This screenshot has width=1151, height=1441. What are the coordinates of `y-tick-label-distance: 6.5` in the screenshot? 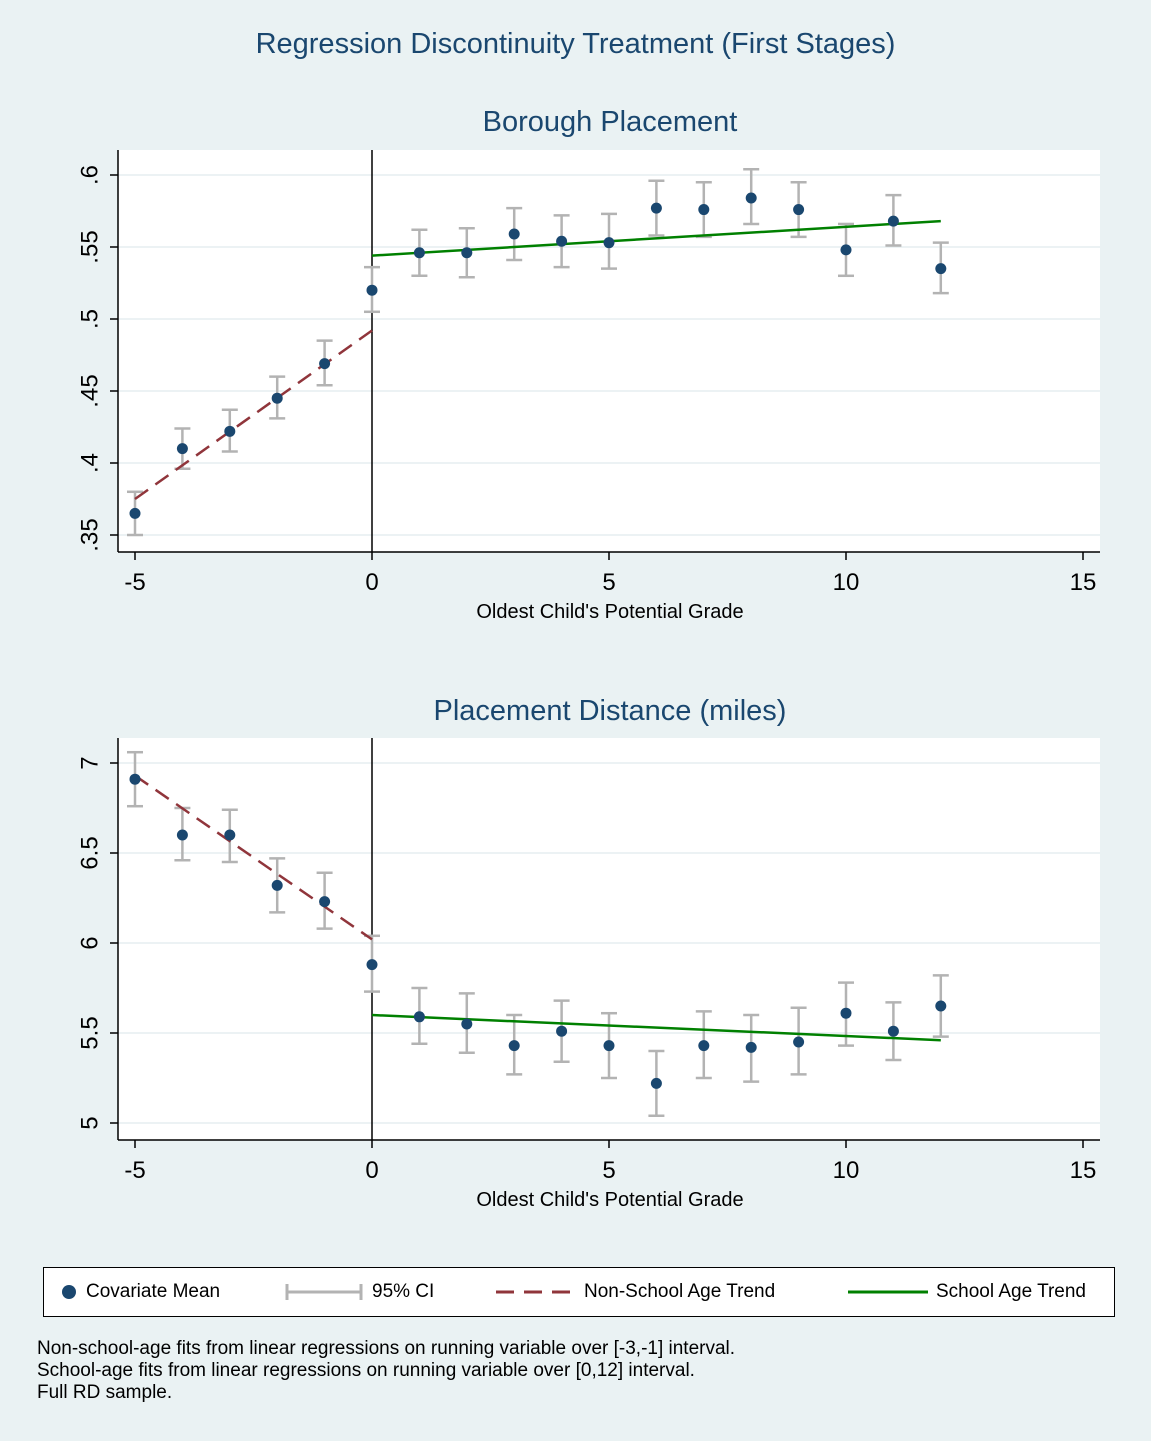 It's located at (90, 852).